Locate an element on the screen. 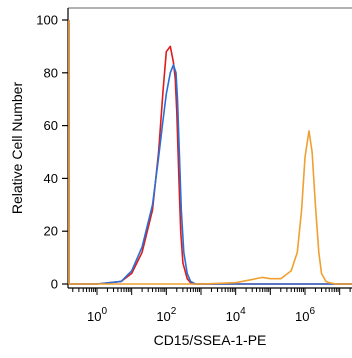  y-tick-label: 60 is located at coordinates (51, 125).